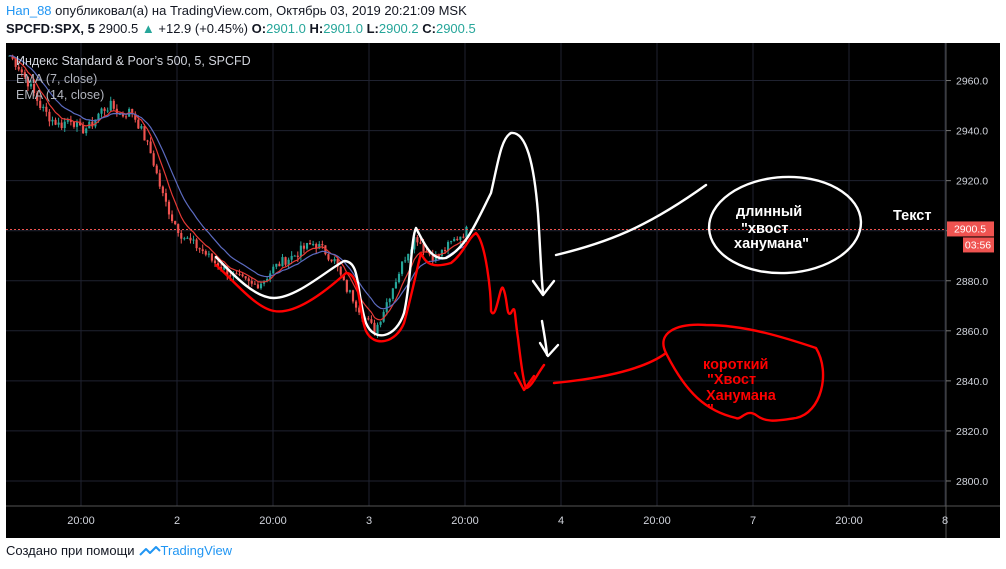 This screenshot has width=1006, height=569. Describe the element at coordinates (753, 521) in the screenshot. I see `x-tick-label: 7` at that location.